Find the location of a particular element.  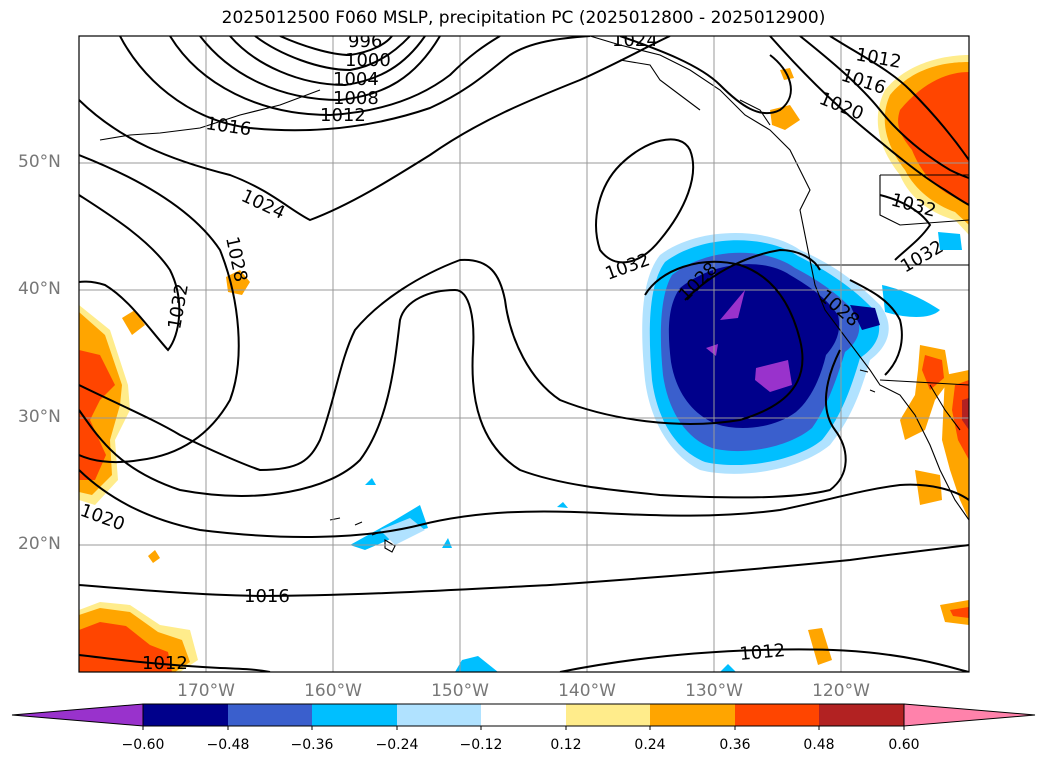

lat-label-40n: 40°N is located at coordinates (39, 289).